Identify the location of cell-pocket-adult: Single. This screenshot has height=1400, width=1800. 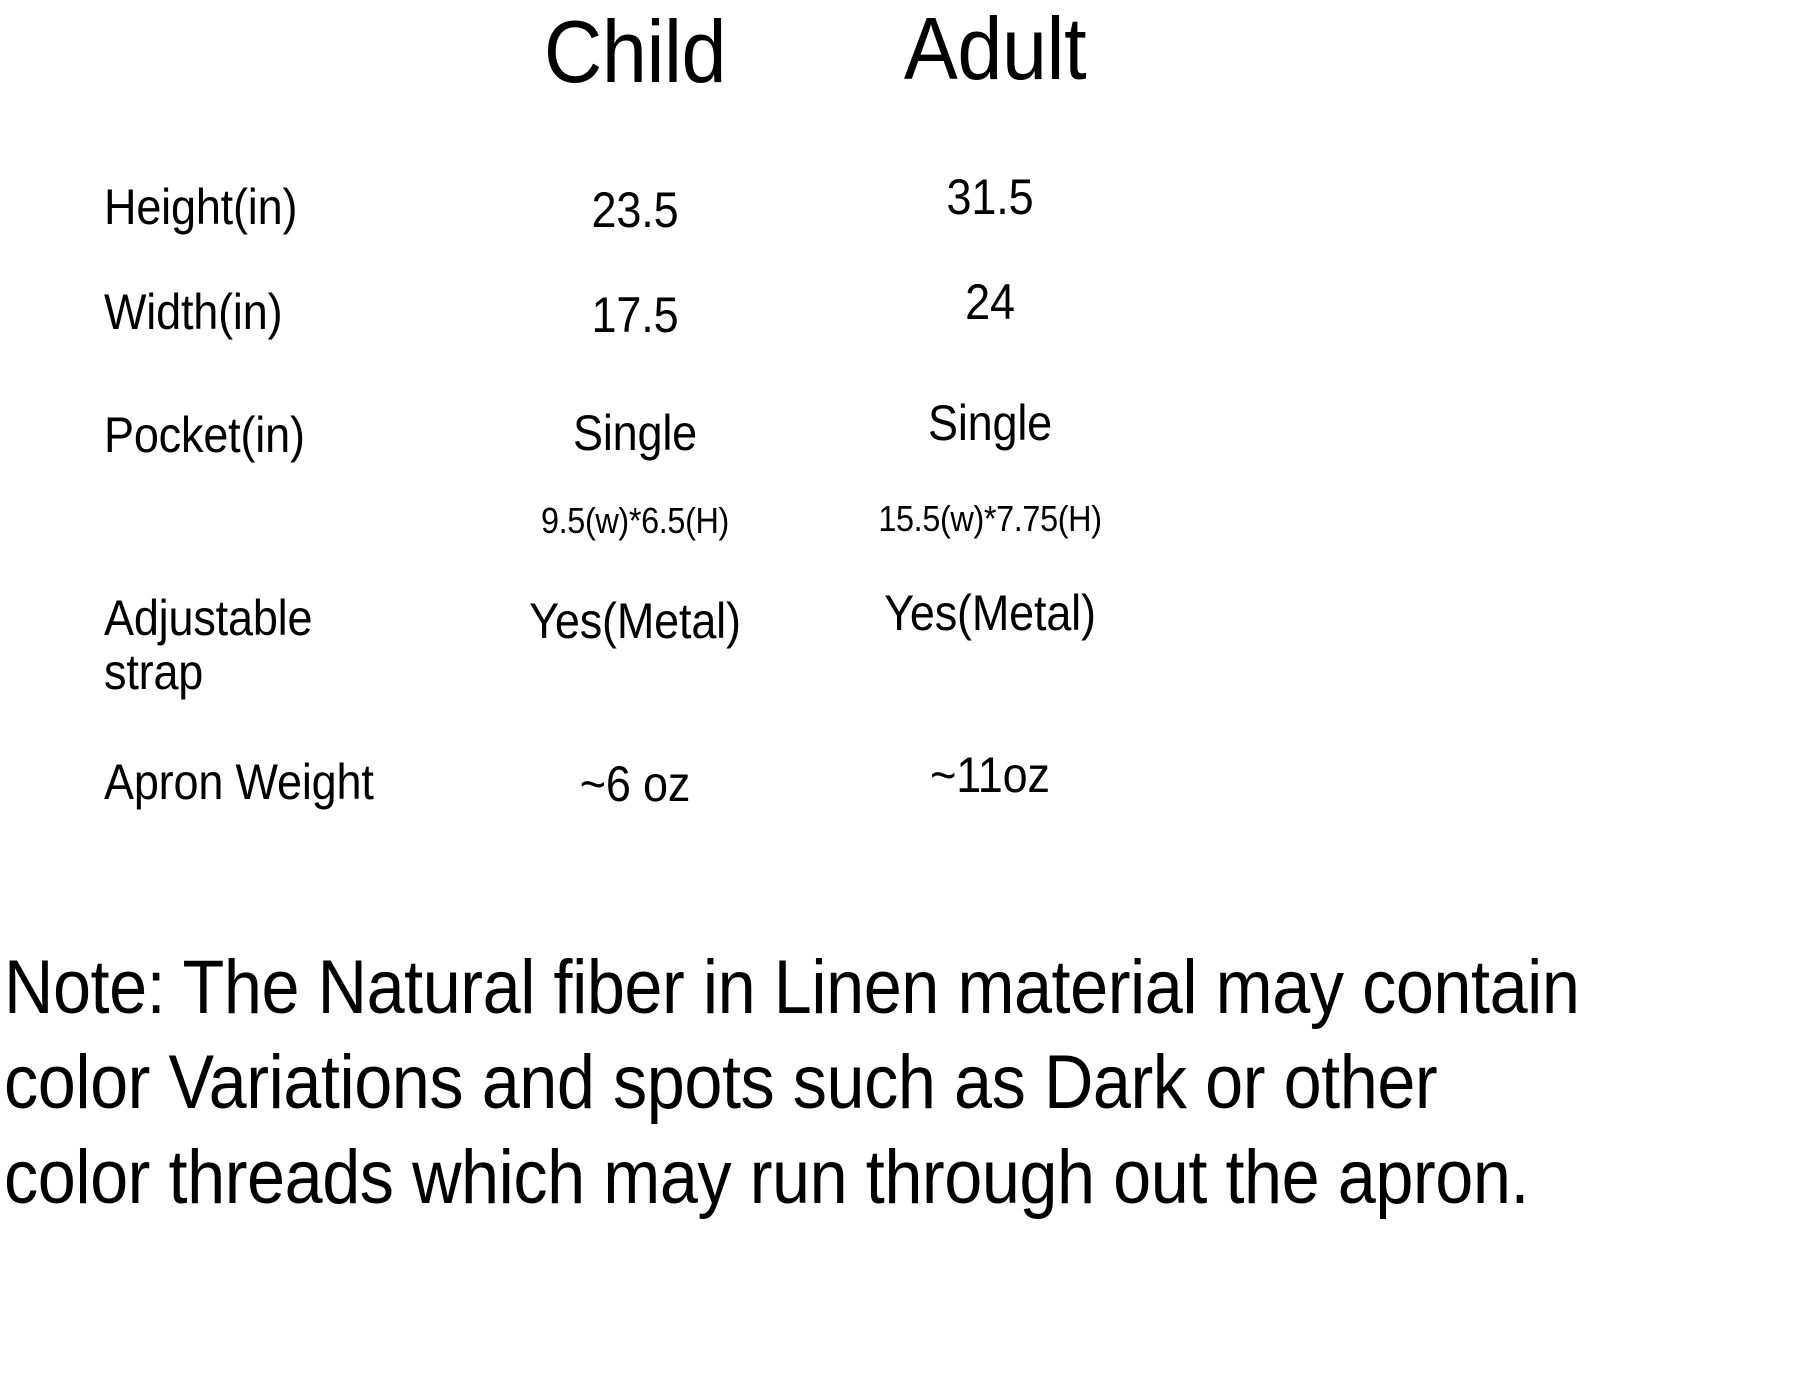
(990, 423).